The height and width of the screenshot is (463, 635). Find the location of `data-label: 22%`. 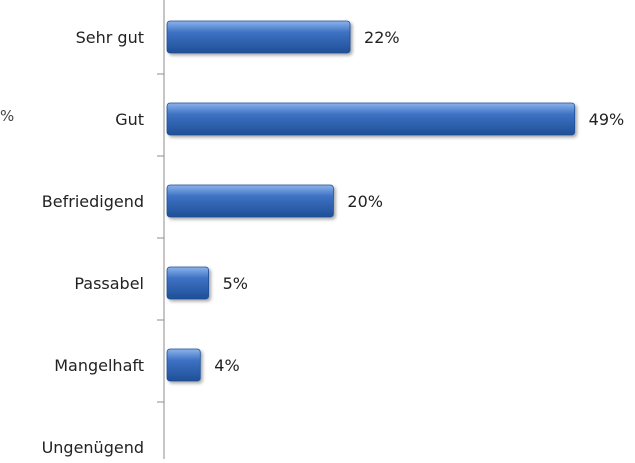

data-label: 22% is located at coordinates (382, 37).